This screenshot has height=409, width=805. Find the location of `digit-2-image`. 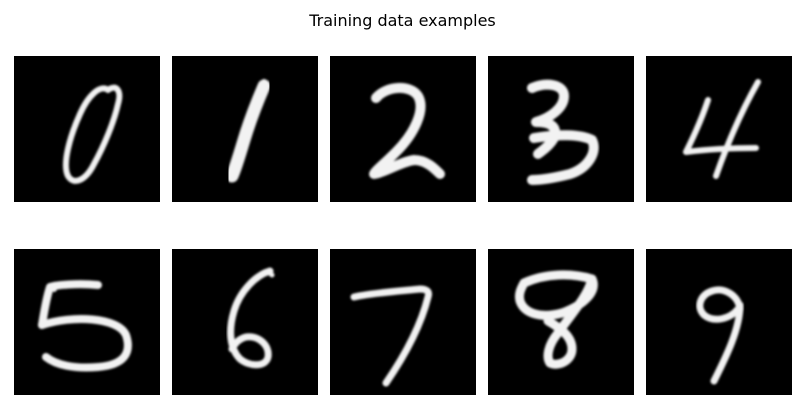

digit-2-image is located at coordinates (403, 129).